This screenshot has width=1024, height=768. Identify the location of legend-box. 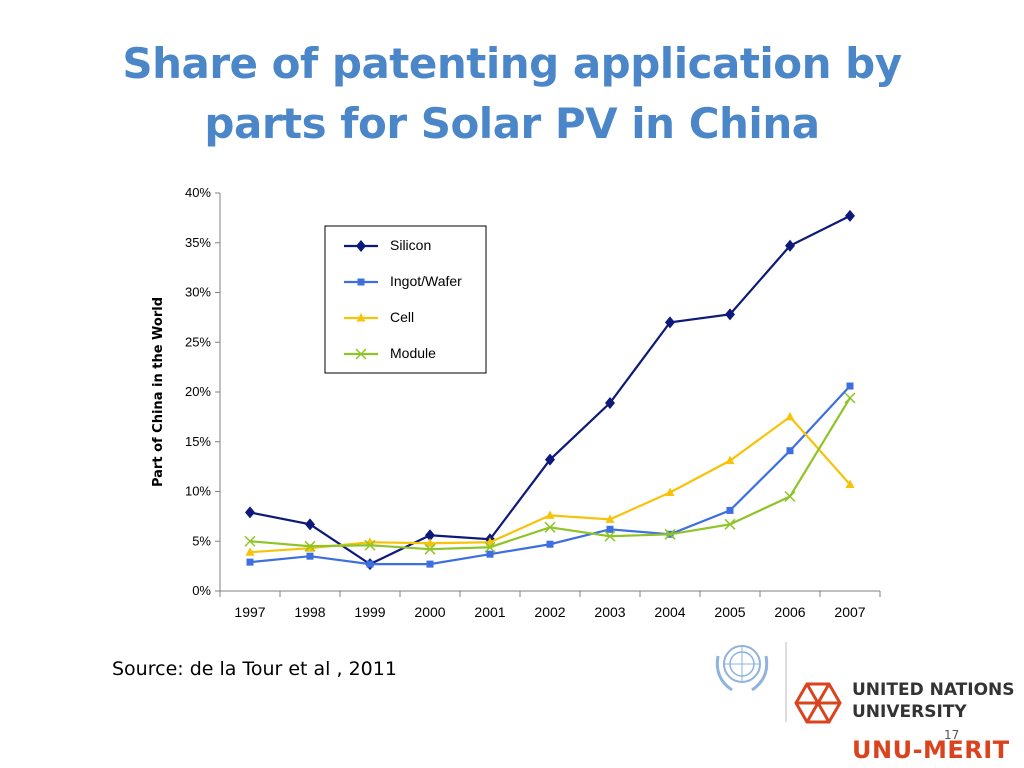
(405, 299).